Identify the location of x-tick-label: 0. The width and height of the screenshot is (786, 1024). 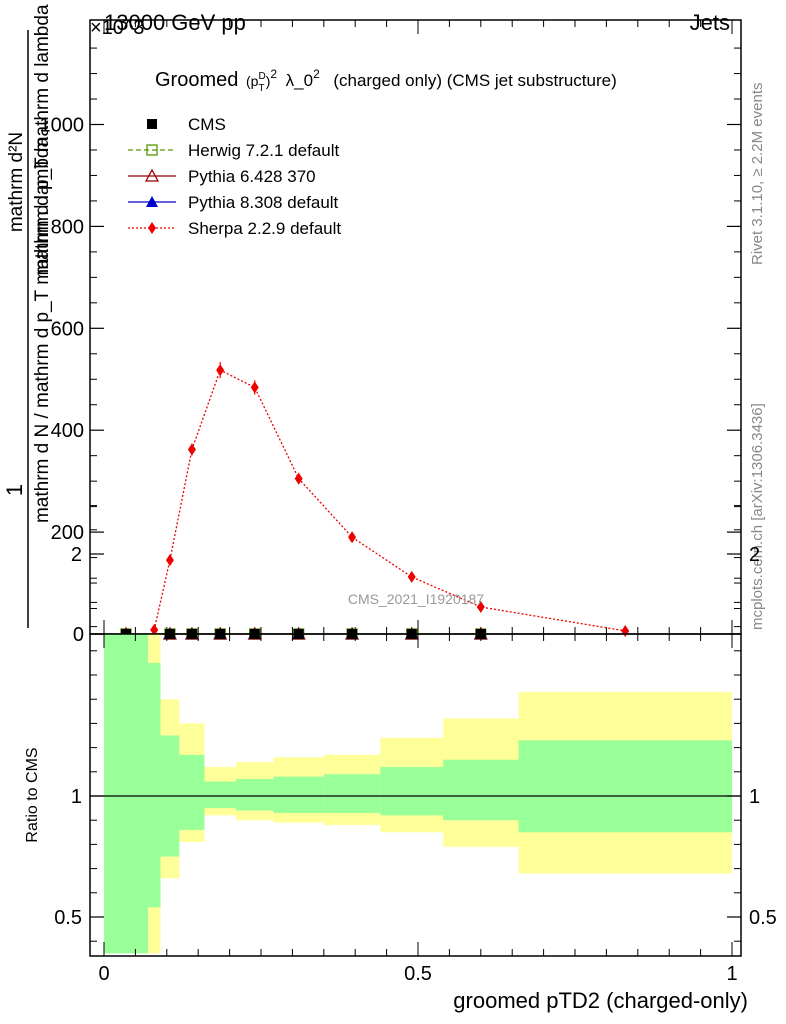
(103, 974).